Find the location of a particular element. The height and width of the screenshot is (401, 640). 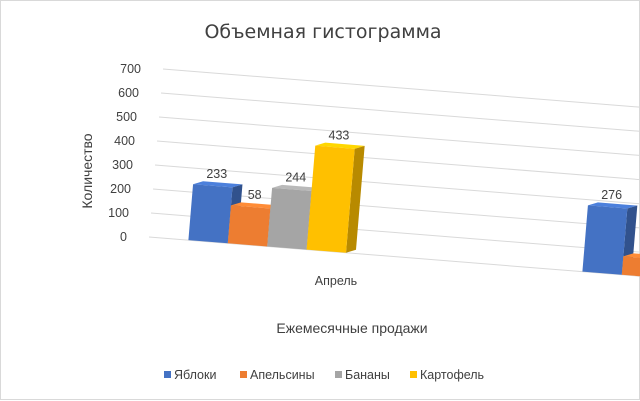

y-tick-label: 0 is located at coordinates (123, 237).